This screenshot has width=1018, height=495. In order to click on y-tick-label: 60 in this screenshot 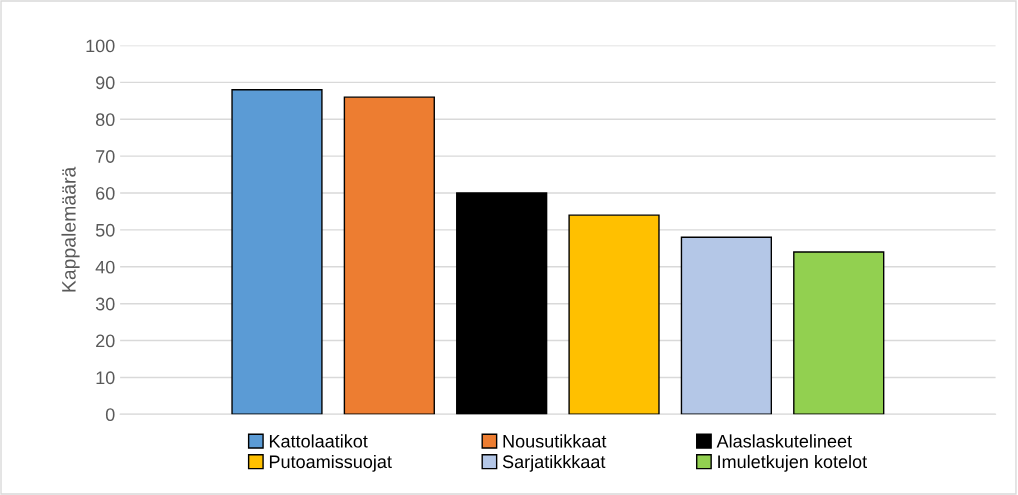, I will do `click(105, 193)`.